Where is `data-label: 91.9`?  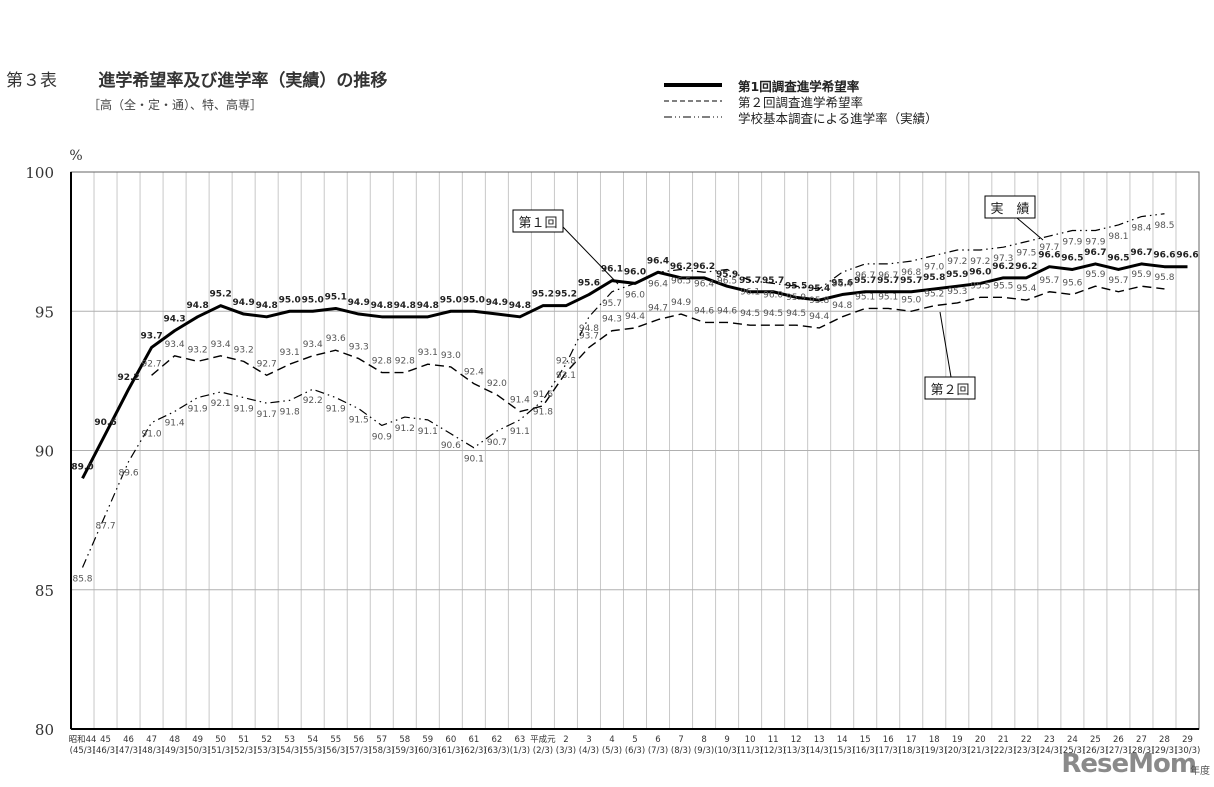 data-label: 91.9 is located at coordinates (336, 410).